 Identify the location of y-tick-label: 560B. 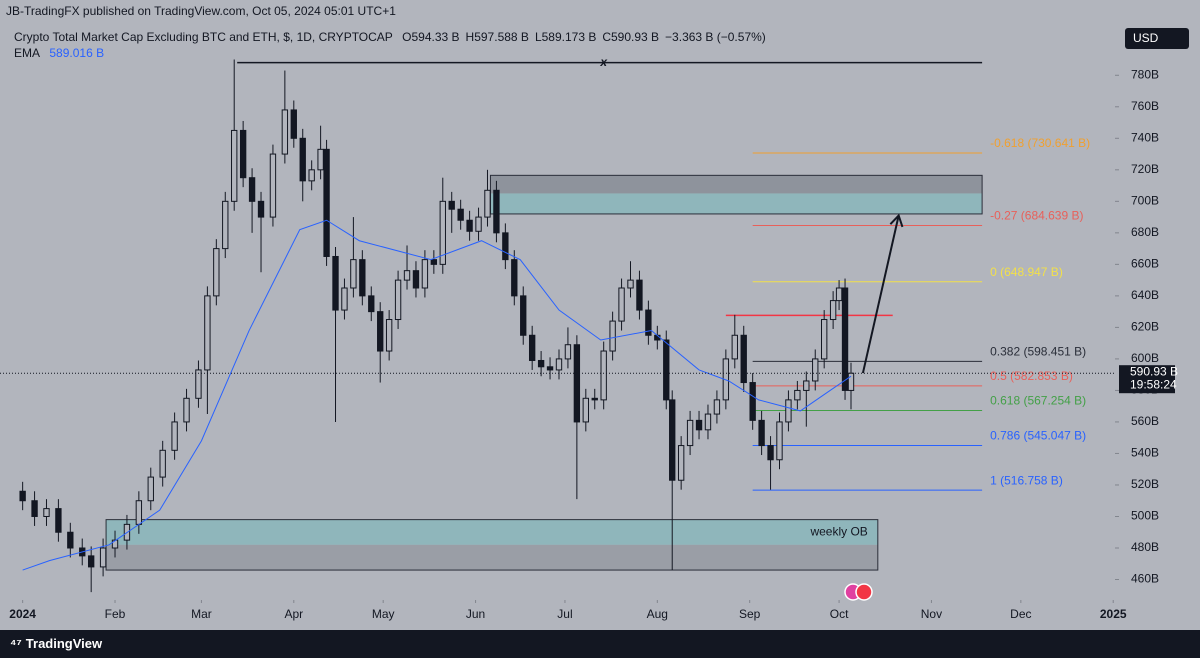
(1145, 421).